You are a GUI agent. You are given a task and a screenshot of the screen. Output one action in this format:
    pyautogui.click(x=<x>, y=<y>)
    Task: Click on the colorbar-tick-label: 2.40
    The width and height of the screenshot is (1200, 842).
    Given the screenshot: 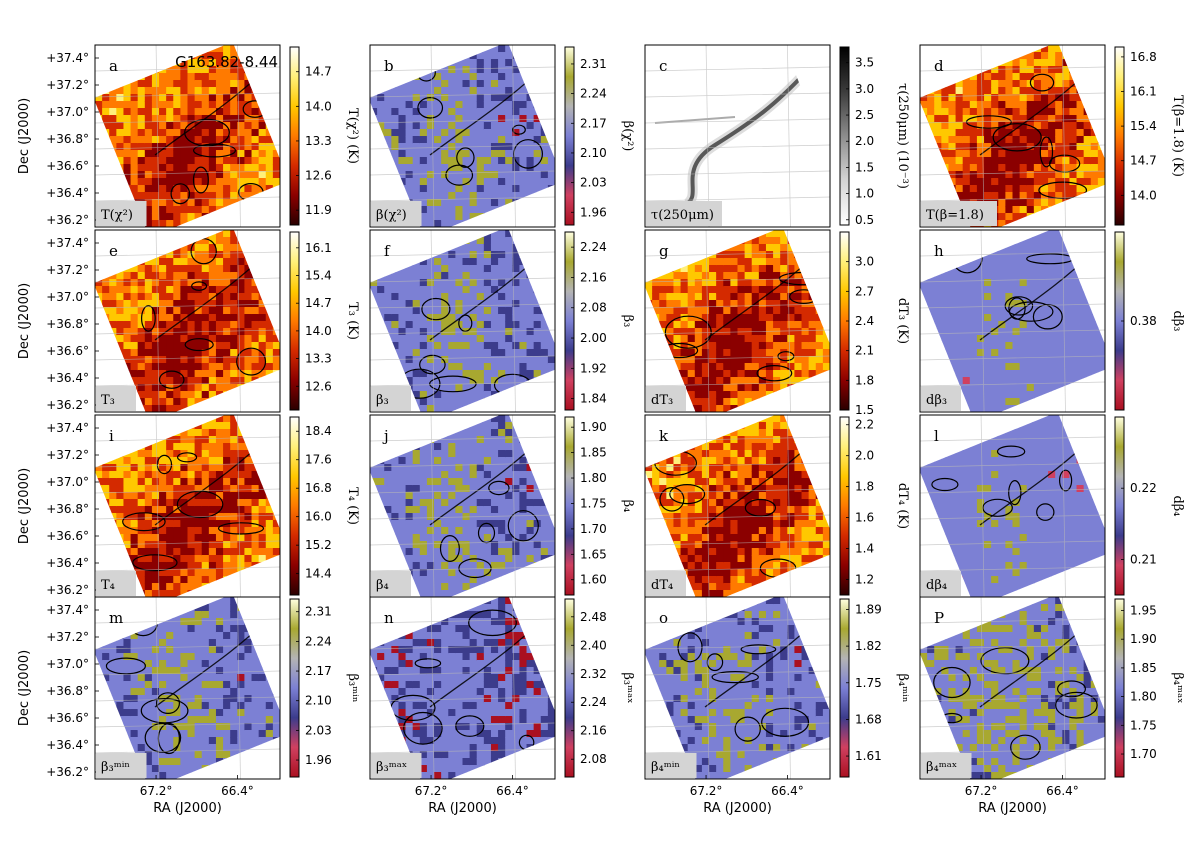 What is the action you would take?
    pyautogui.click(x=593, y=645)
    